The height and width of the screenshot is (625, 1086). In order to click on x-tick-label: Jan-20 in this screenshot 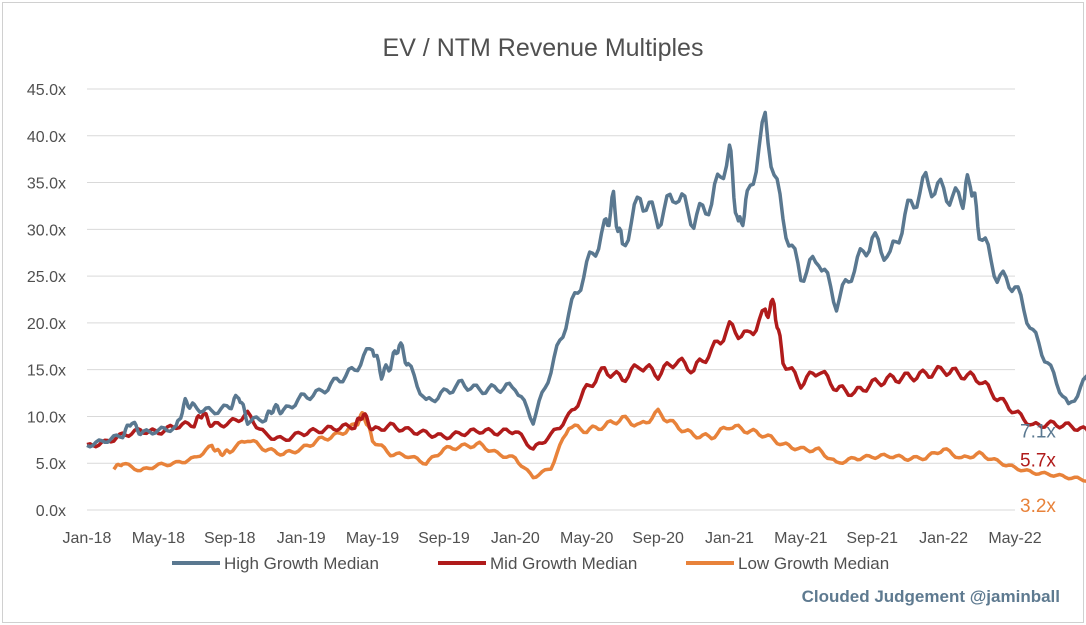, I will do `click(515, 538)`.